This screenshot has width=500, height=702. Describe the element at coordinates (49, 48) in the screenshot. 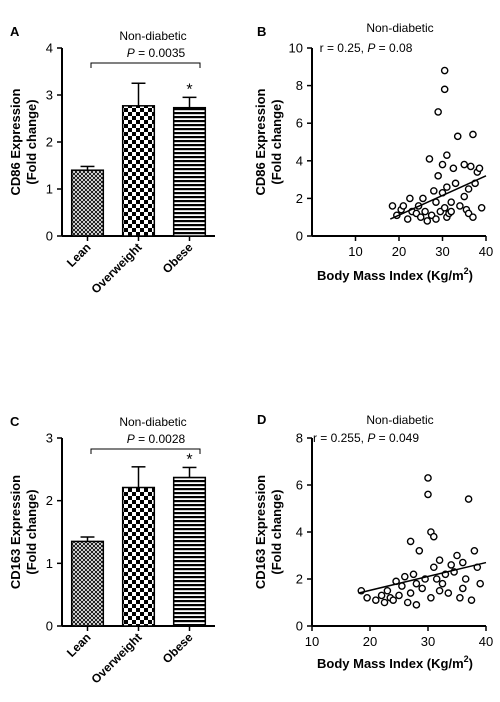

I see `y-tick-label: 4` at that location.